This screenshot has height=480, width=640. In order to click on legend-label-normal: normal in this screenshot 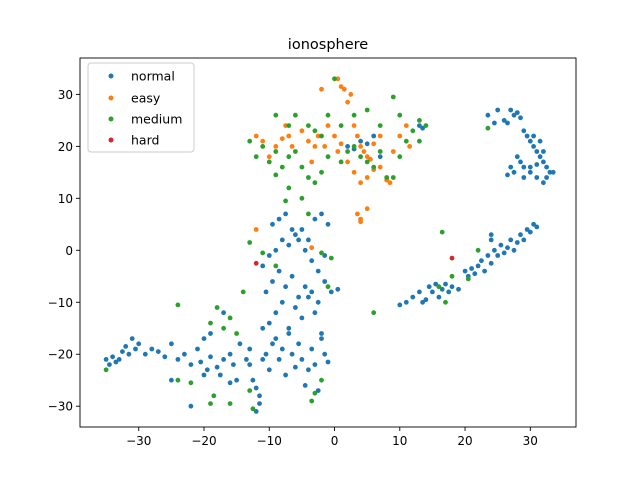, I will do `click(153, 76)`.